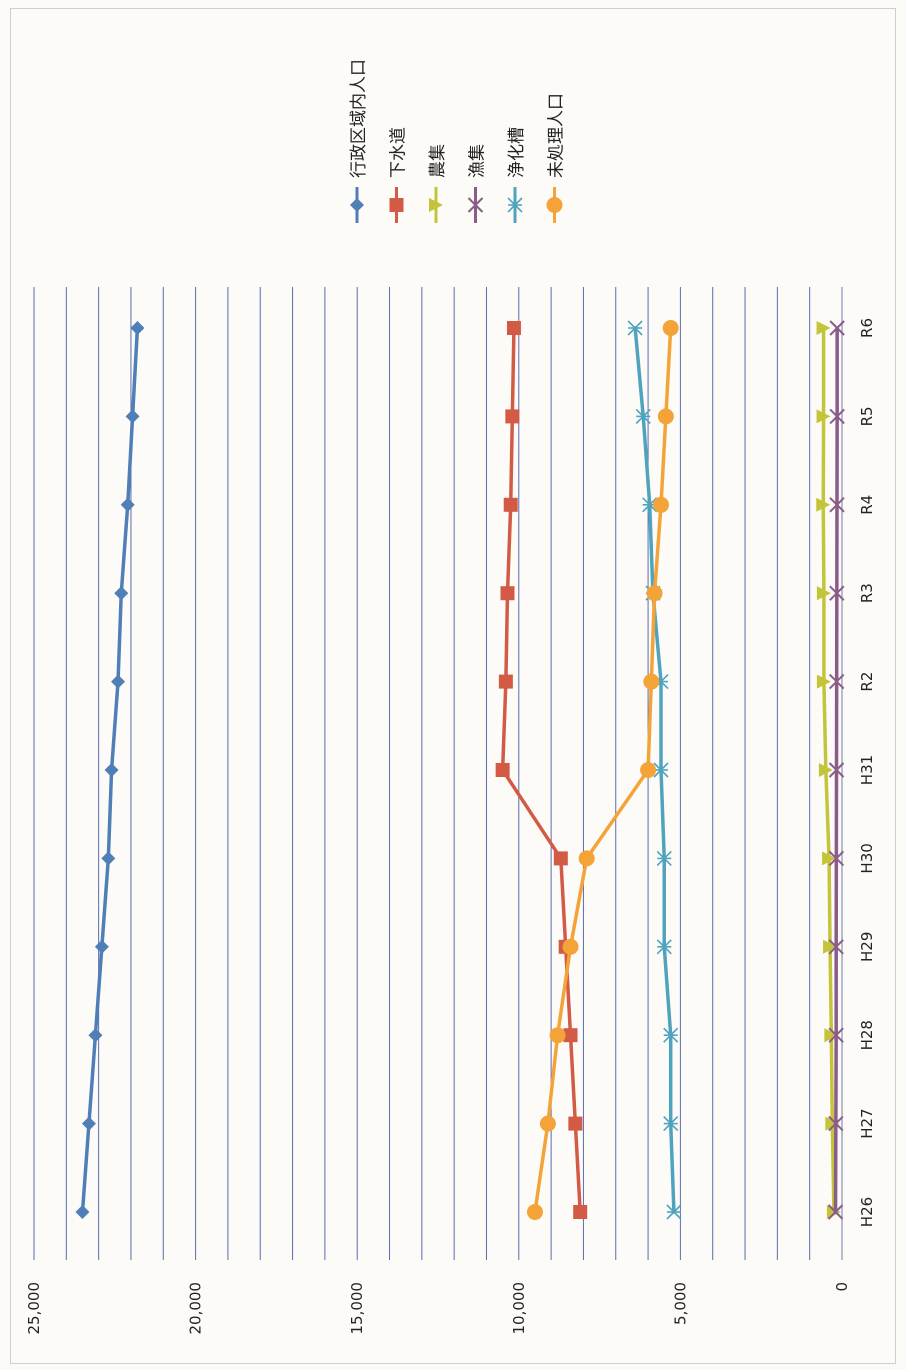 This screenshot has height=1370, width=906. What do you see at coordinates (867, 770) in the screenshot?
I see `x-tick-label: H31` at bounding box center [867, 770].